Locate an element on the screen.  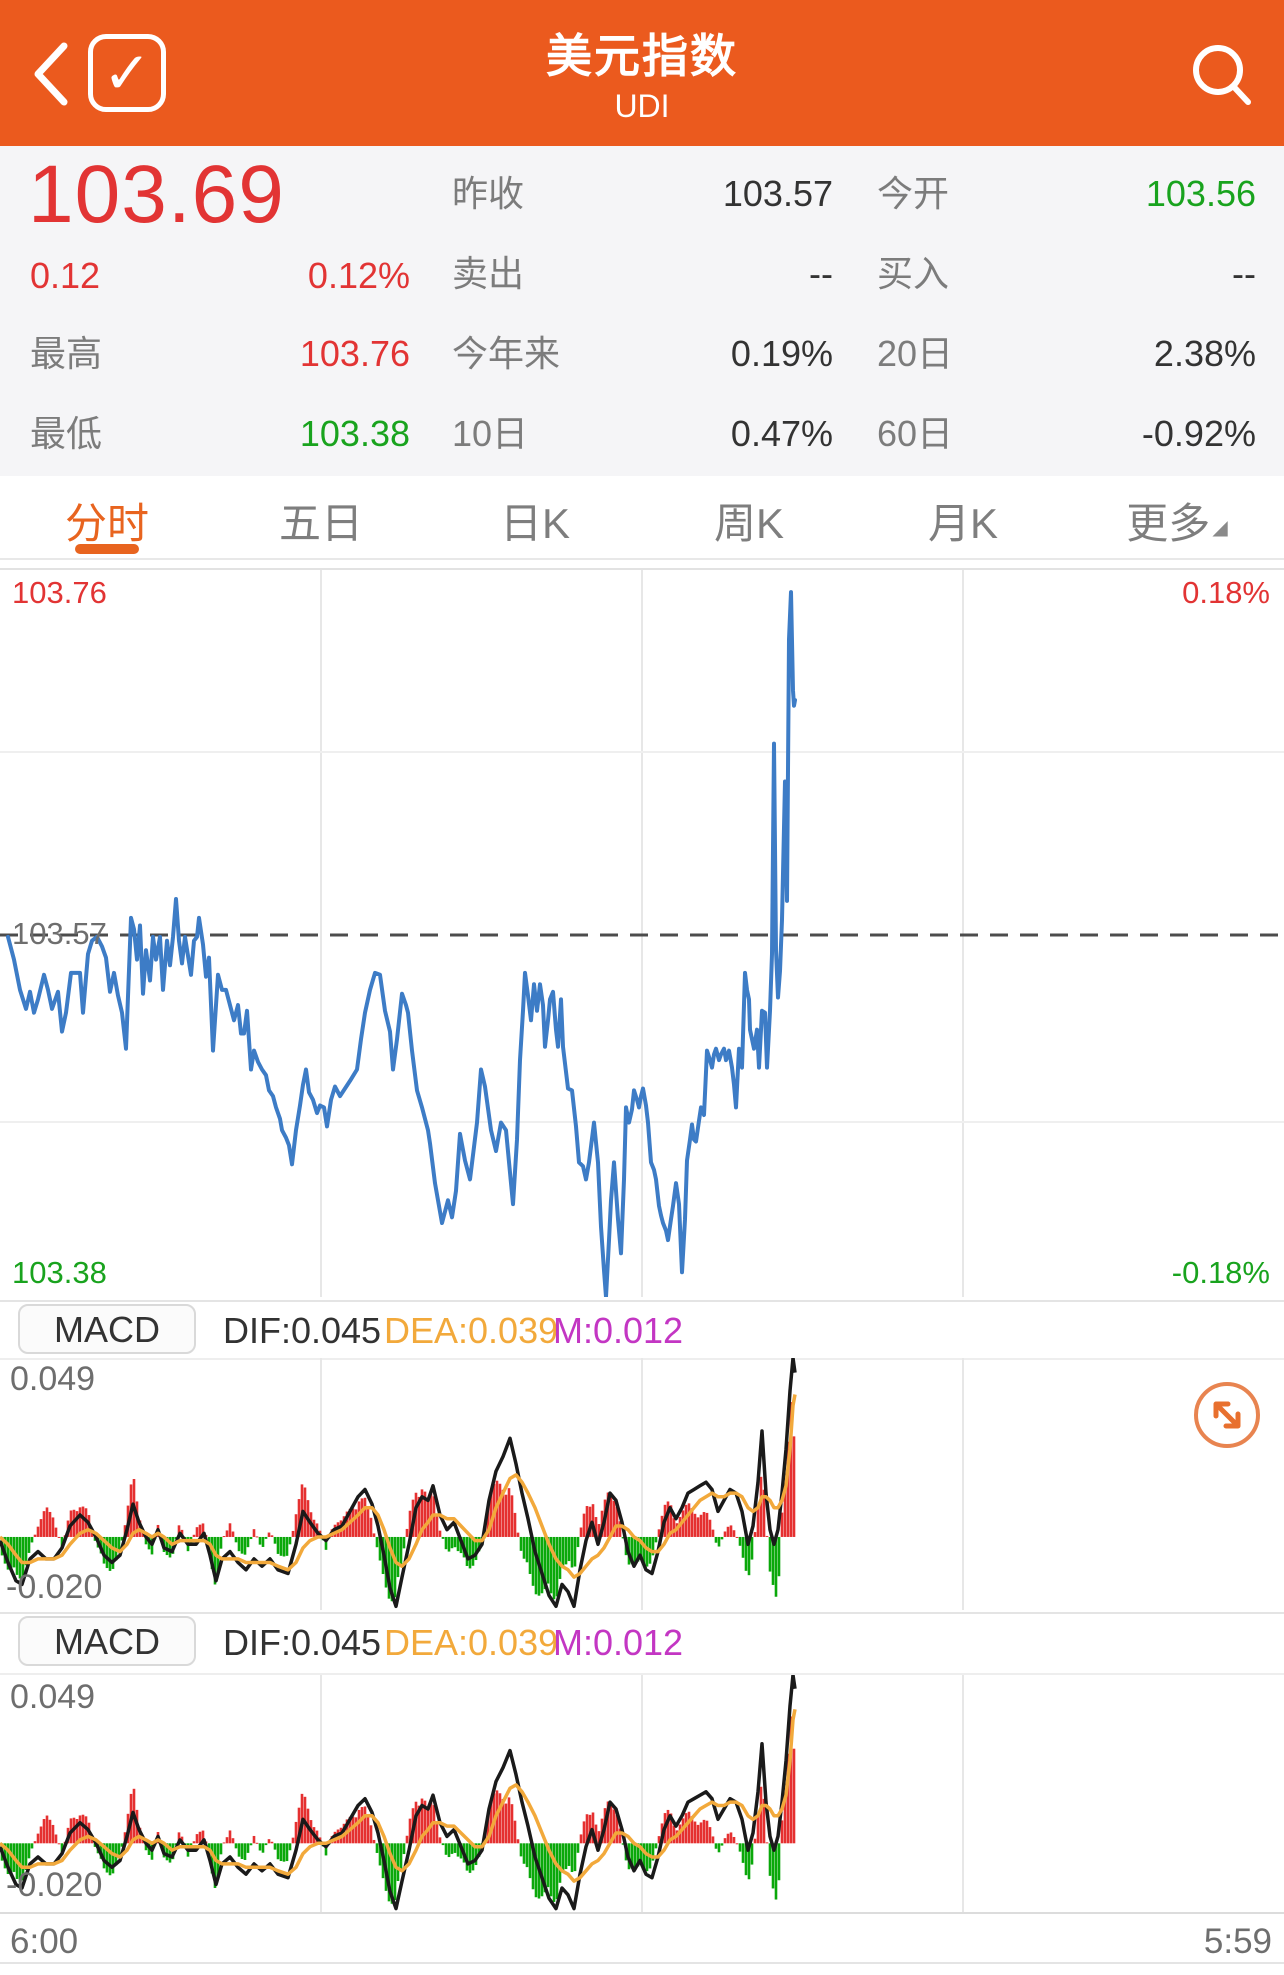
stat-label: 卖出 is located at coordinates (488, 273).